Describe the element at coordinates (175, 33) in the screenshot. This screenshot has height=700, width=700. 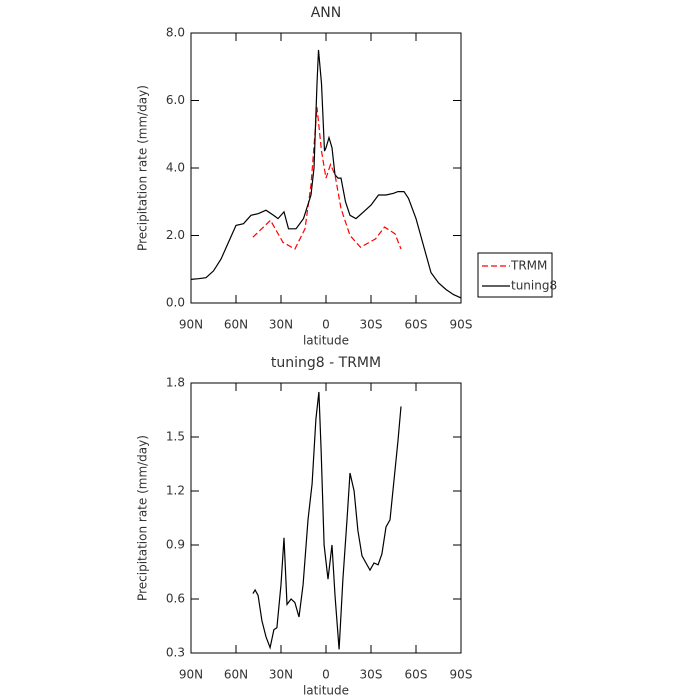
I see `y-tick-label: 8.0` at that location.